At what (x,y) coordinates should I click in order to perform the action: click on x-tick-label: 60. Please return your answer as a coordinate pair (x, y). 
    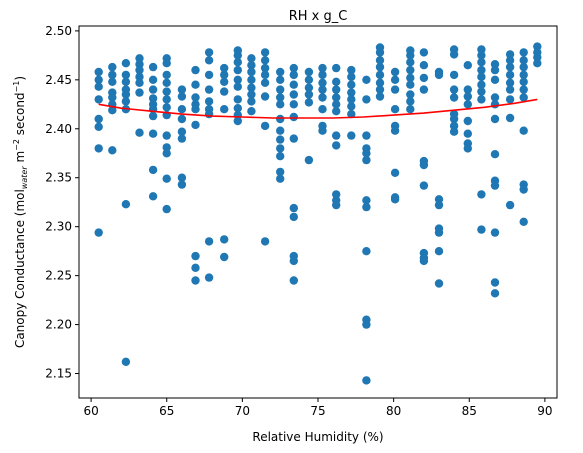
    Looking at the image, I should click on (90, 411).